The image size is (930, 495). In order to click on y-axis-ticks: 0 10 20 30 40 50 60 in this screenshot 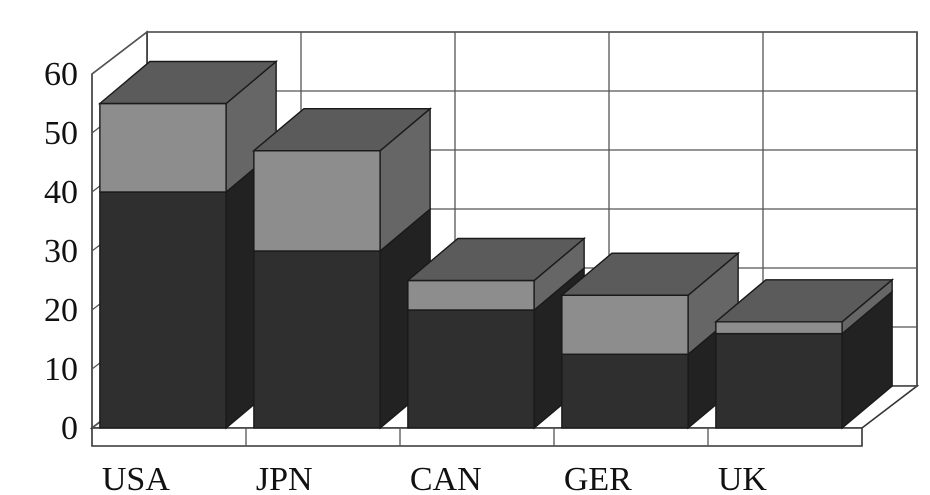, I will do `click(61, 251)`.